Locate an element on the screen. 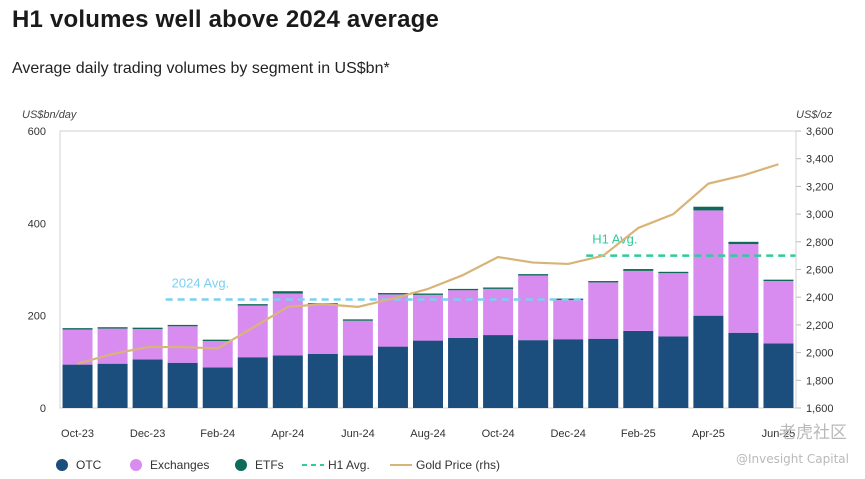 Image resolution: width=865 pixels, height=479 pixels. right-axis-tick-label: 2,600 is located at coordinates (820, 271).